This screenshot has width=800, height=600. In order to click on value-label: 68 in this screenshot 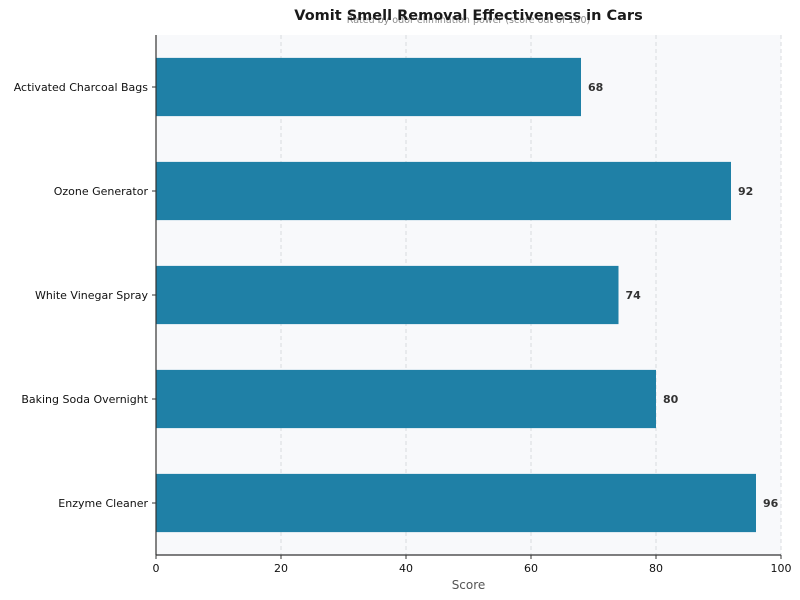, I will do `click(595, 87)`.